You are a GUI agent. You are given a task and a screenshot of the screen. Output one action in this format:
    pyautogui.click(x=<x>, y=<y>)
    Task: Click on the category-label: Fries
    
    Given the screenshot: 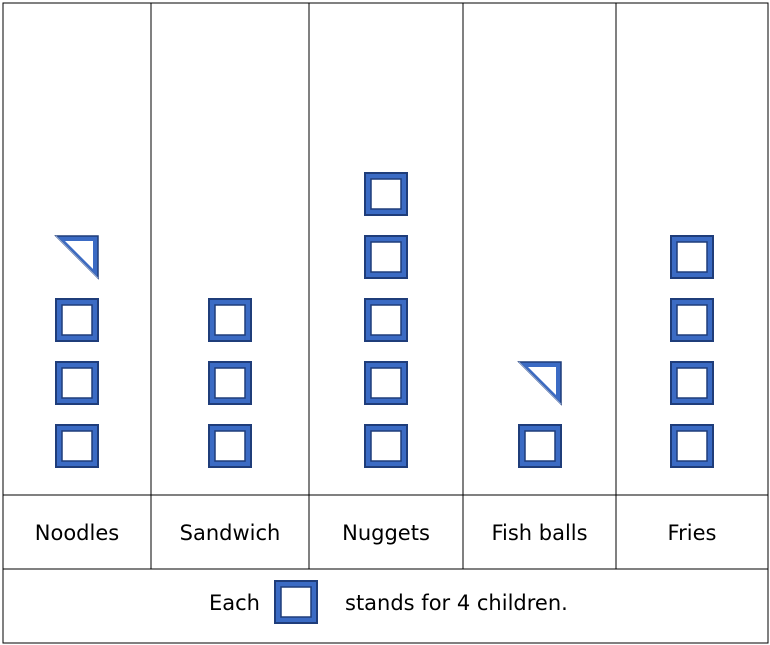 What is the action you would take?
    pyautogui.click(x=692, y=533)
    